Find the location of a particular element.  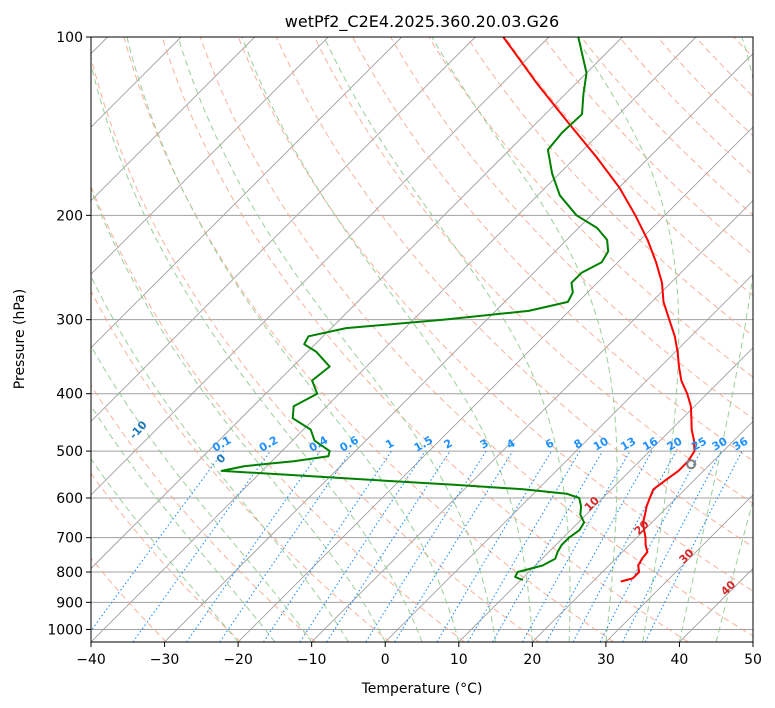

y-axis-ticks: 100 200 300 400 500 600 700 800 900 1000 is located at coordinates (69, 334).